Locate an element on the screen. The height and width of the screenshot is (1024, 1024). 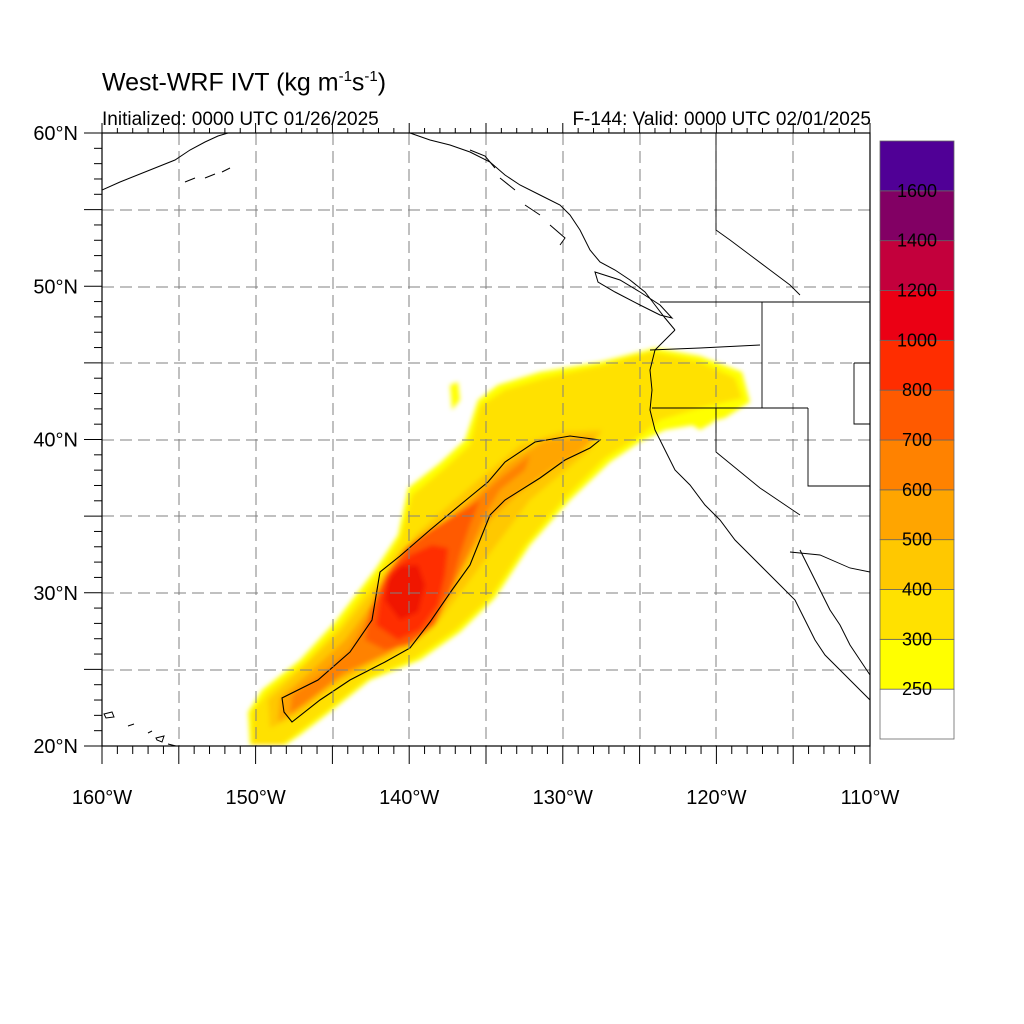
colorbar-label: 250 is located at coordinates (917, 689).